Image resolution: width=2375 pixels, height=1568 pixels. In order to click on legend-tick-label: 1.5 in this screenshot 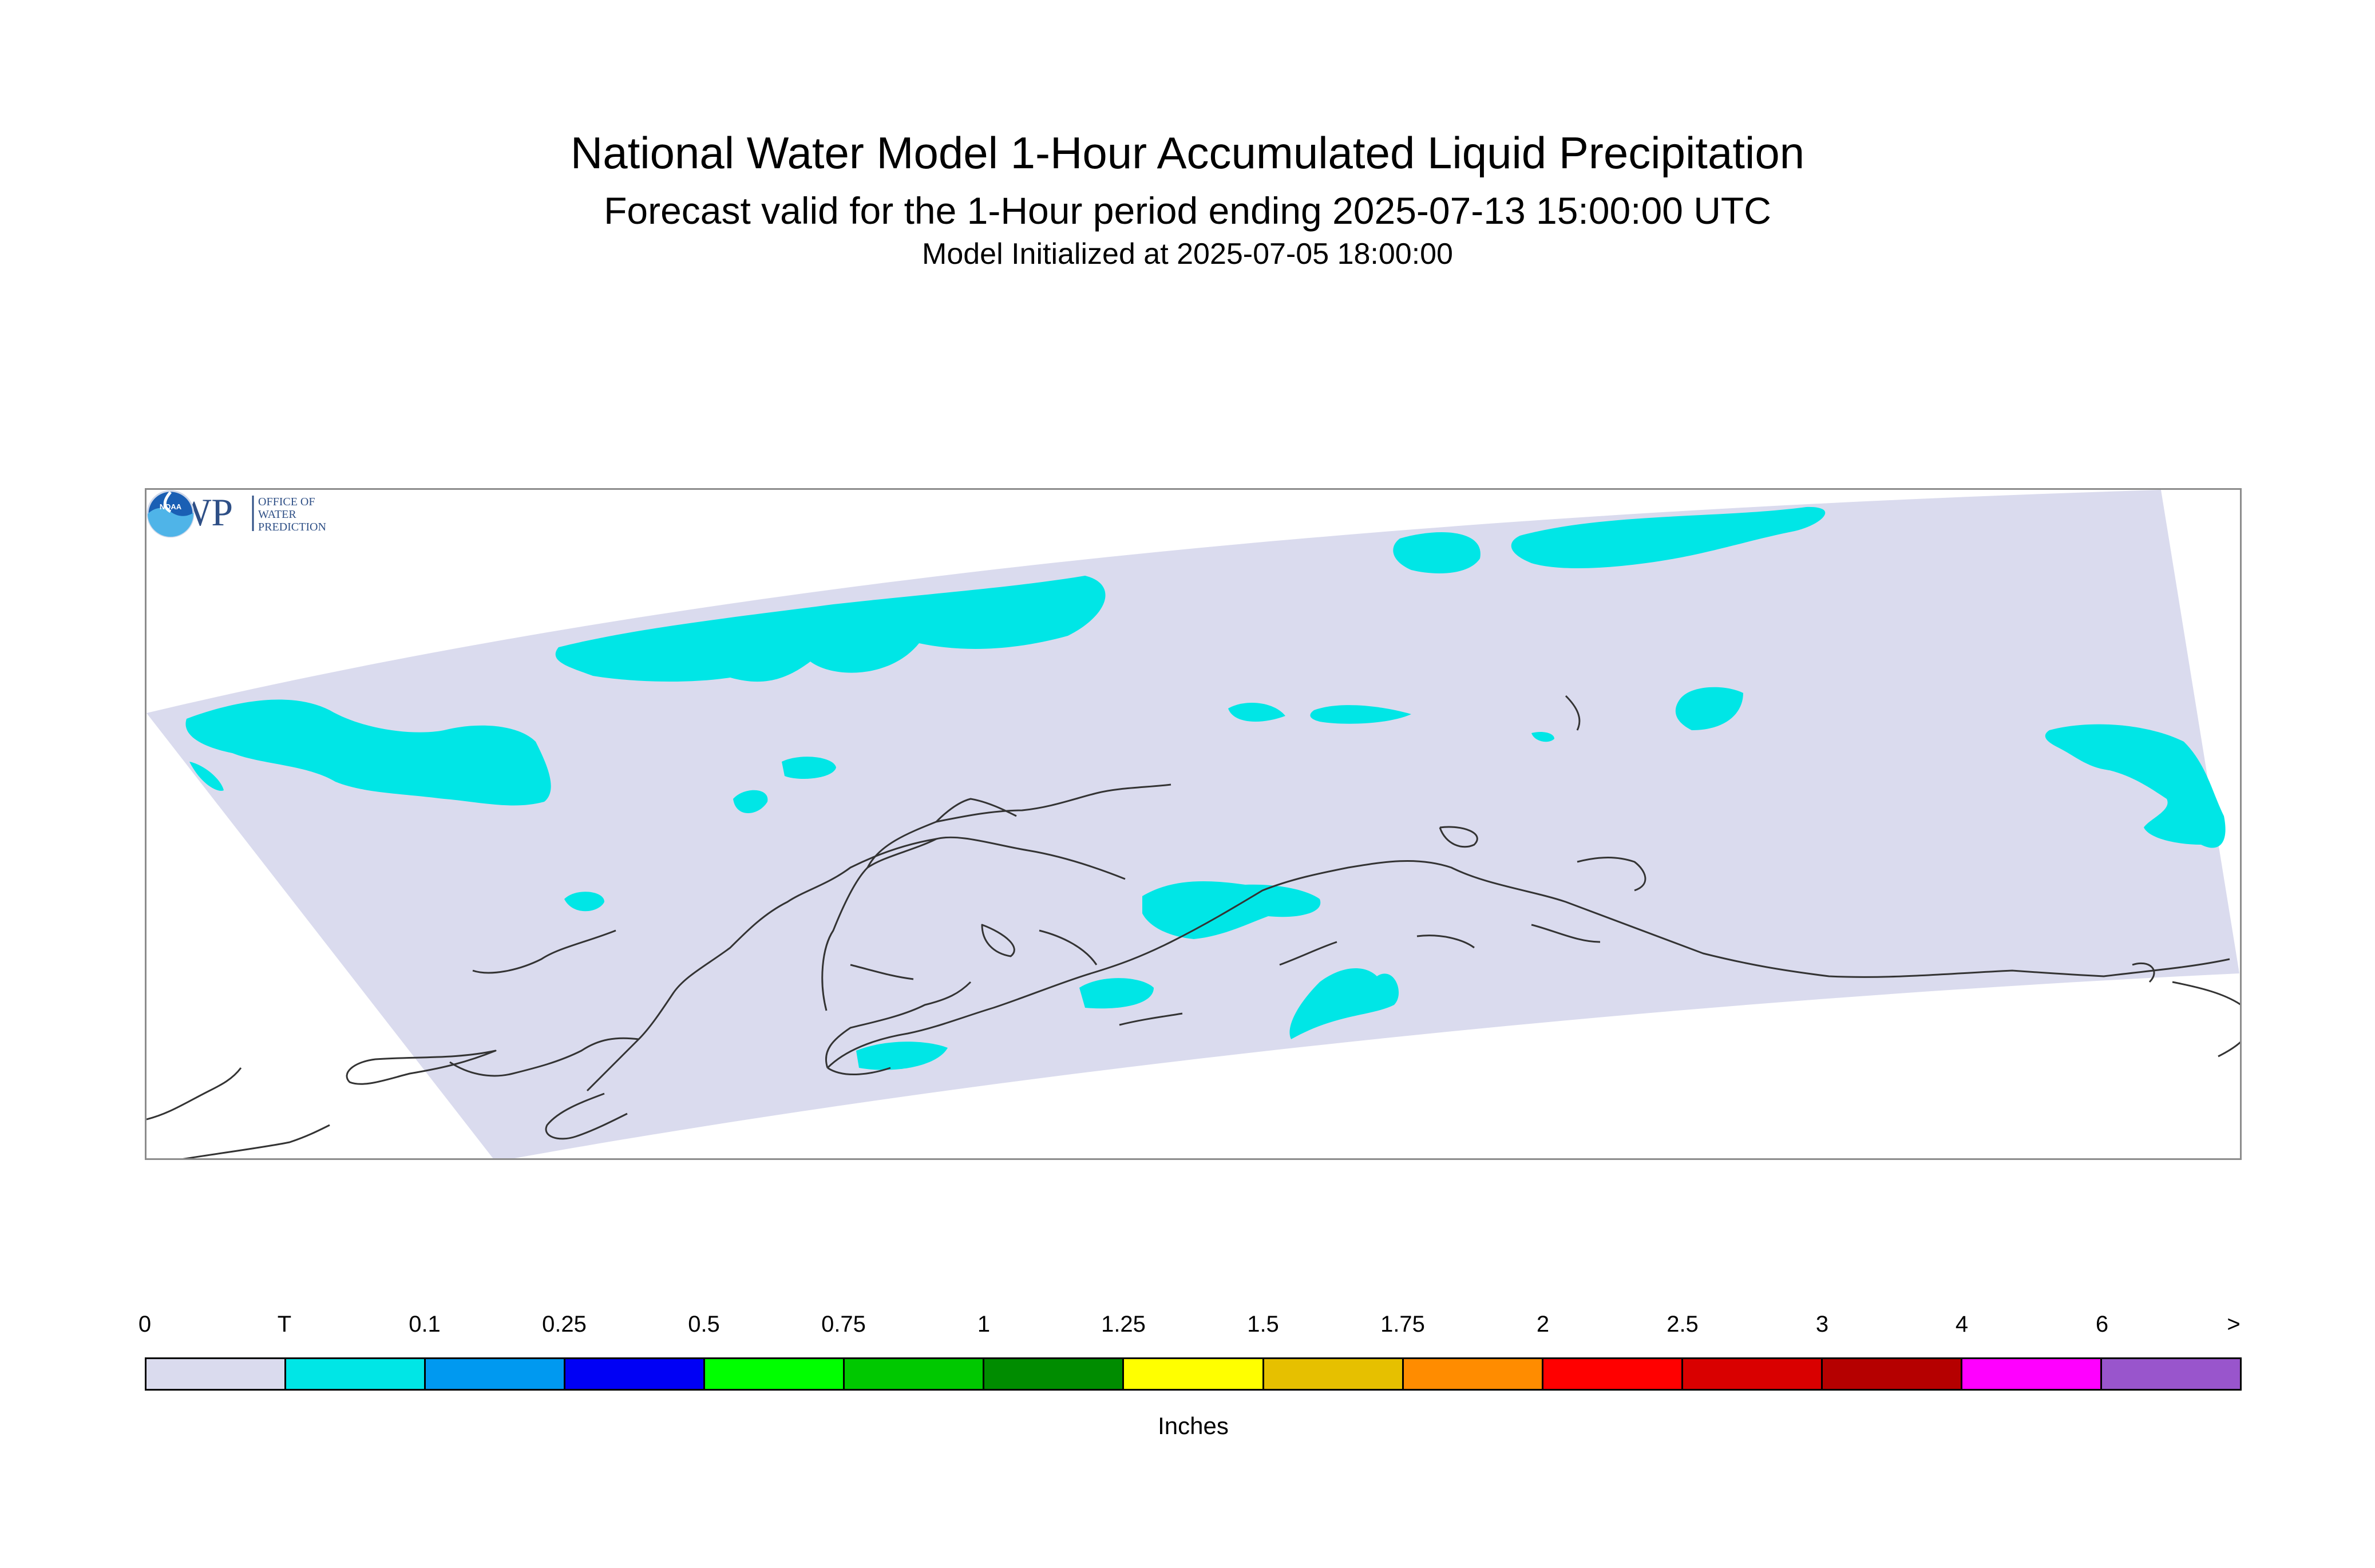, I will do `click(1263, 1324)`.